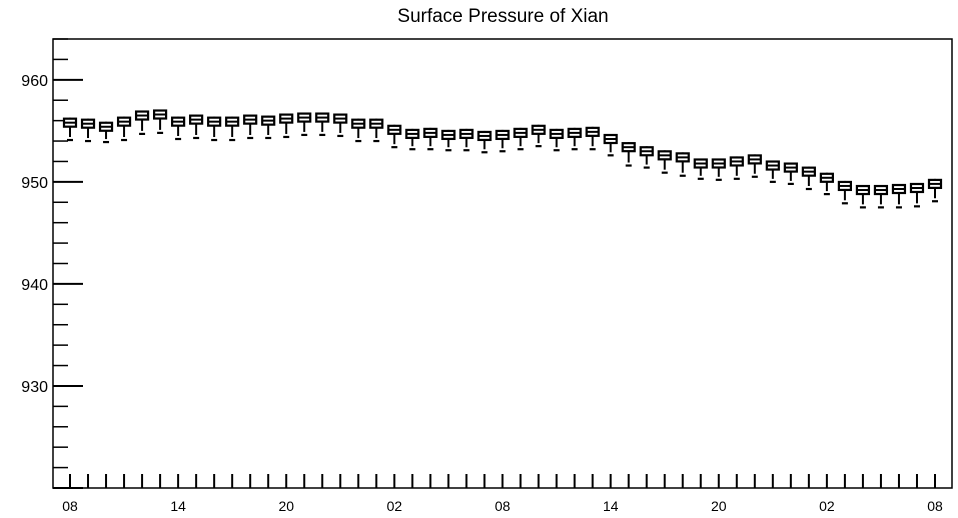 This screenshot has height=518, width=958. Describe the element at coordinates (34, 81) in the screenshot. I see `y-tick-label: 960` at that location.